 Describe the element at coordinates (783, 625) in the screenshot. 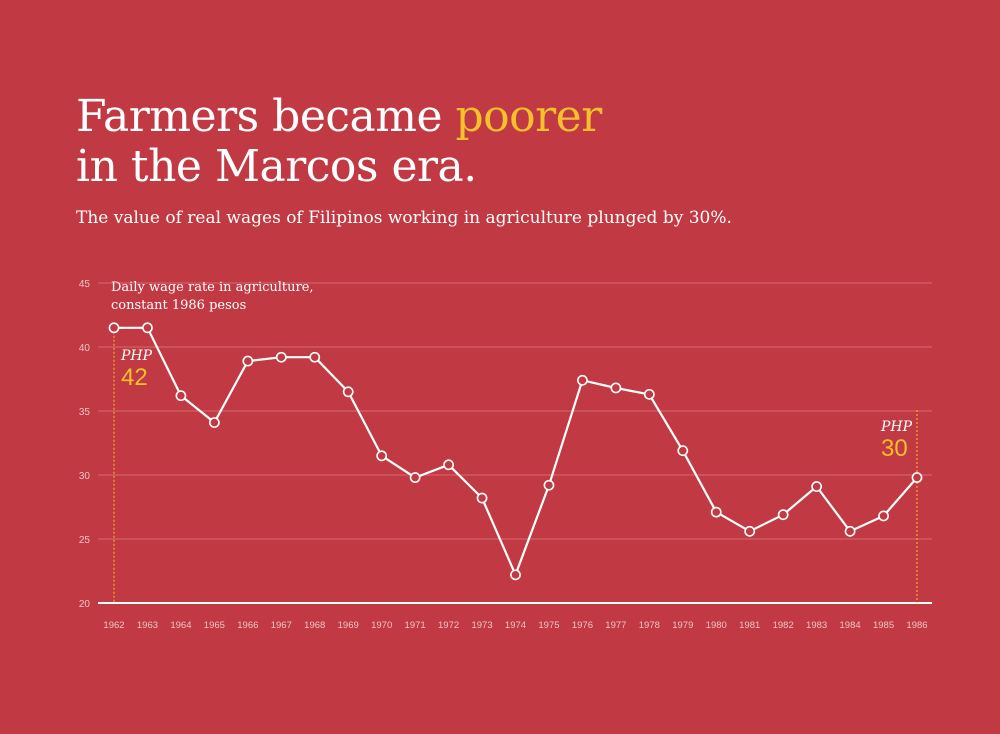

I see `x-tick-label-1982: 1982` at that location.